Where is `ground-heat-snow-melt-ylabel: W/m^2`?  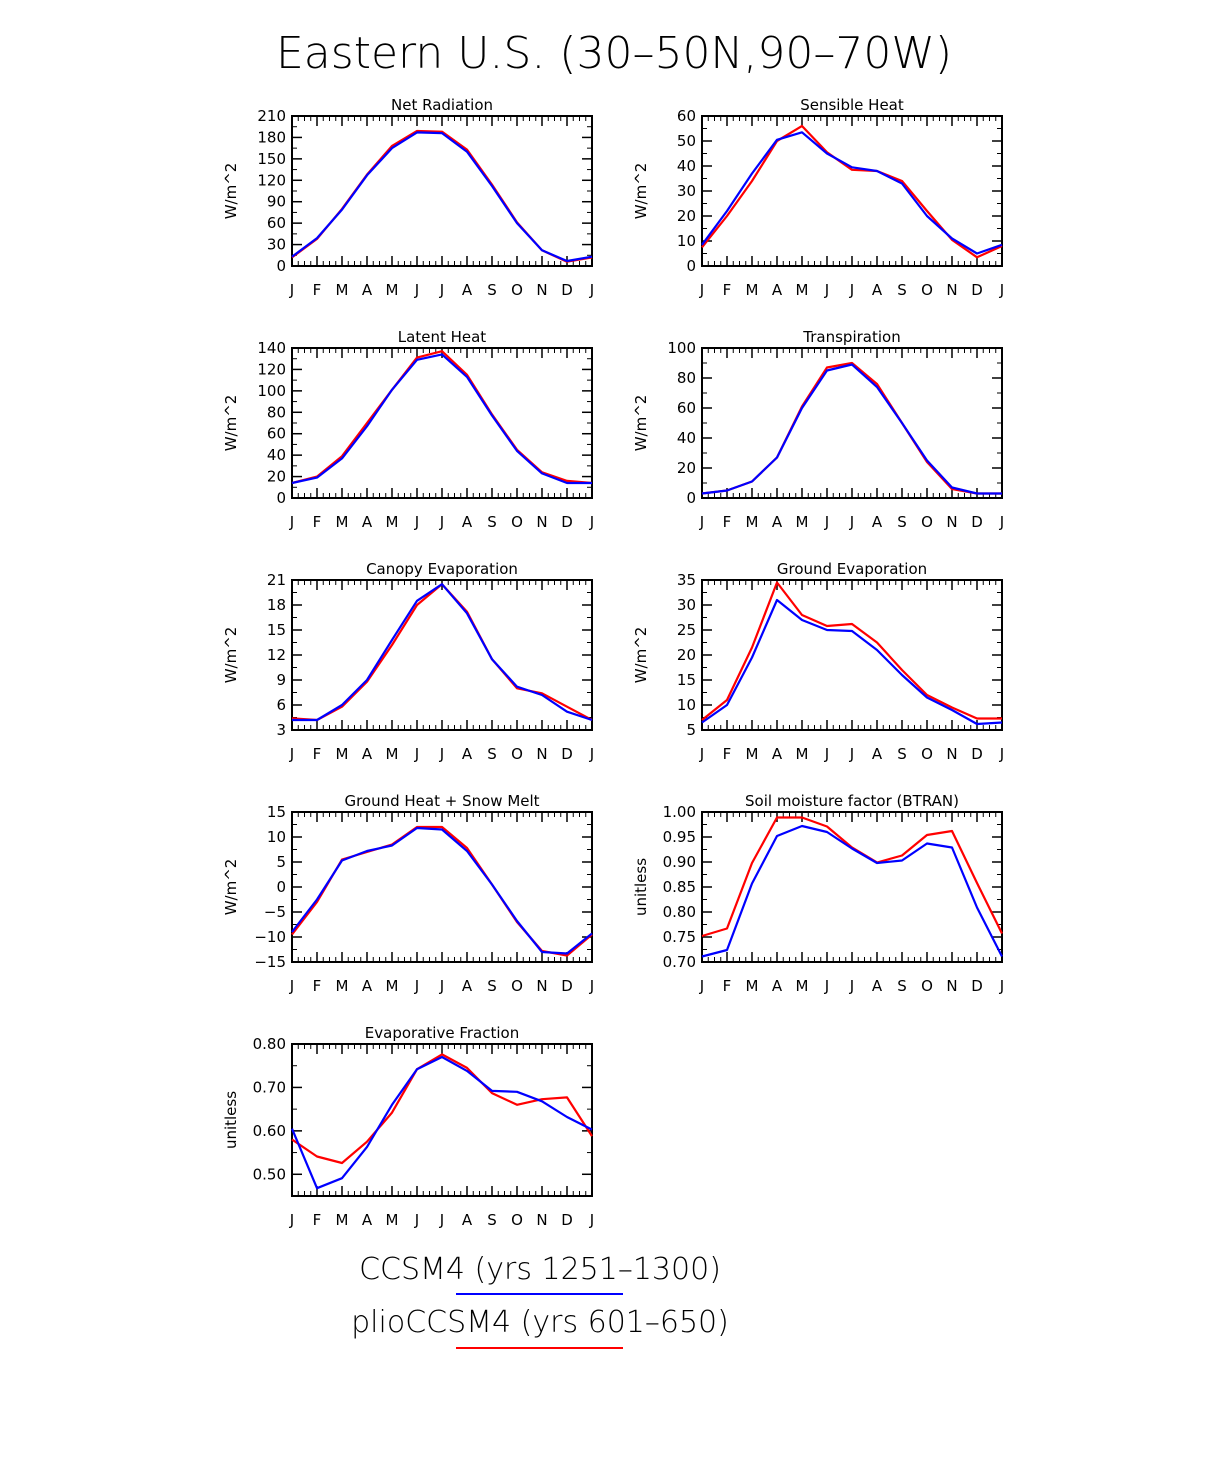
ground-heat-snow-melt-ylabel: W/m^2 is located at coordinates (231, 887).